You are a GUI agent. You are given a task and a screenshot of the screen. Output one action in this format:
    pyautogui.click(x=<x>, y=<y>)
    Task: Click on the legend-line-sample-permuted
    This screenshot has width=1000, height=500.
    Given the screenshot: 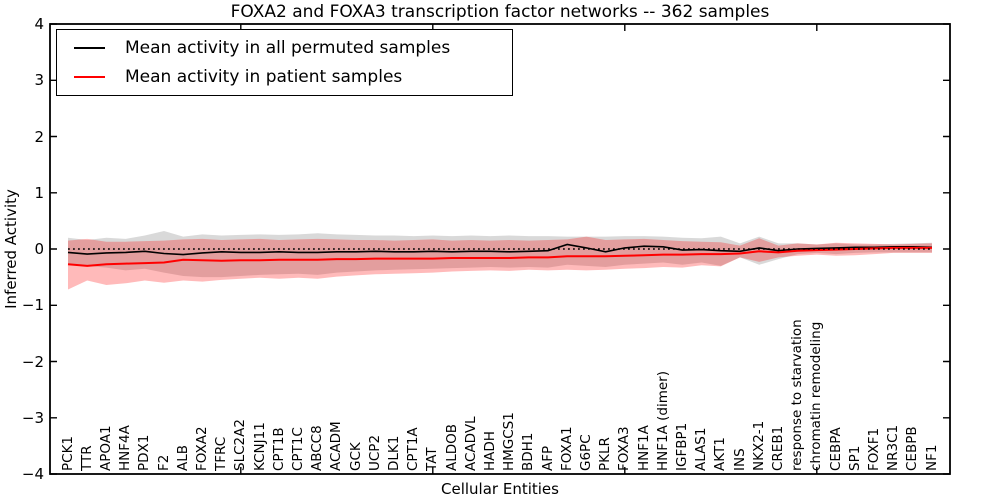 What is the action you would take?
    pyautogui.click(x=89, y=48)
    